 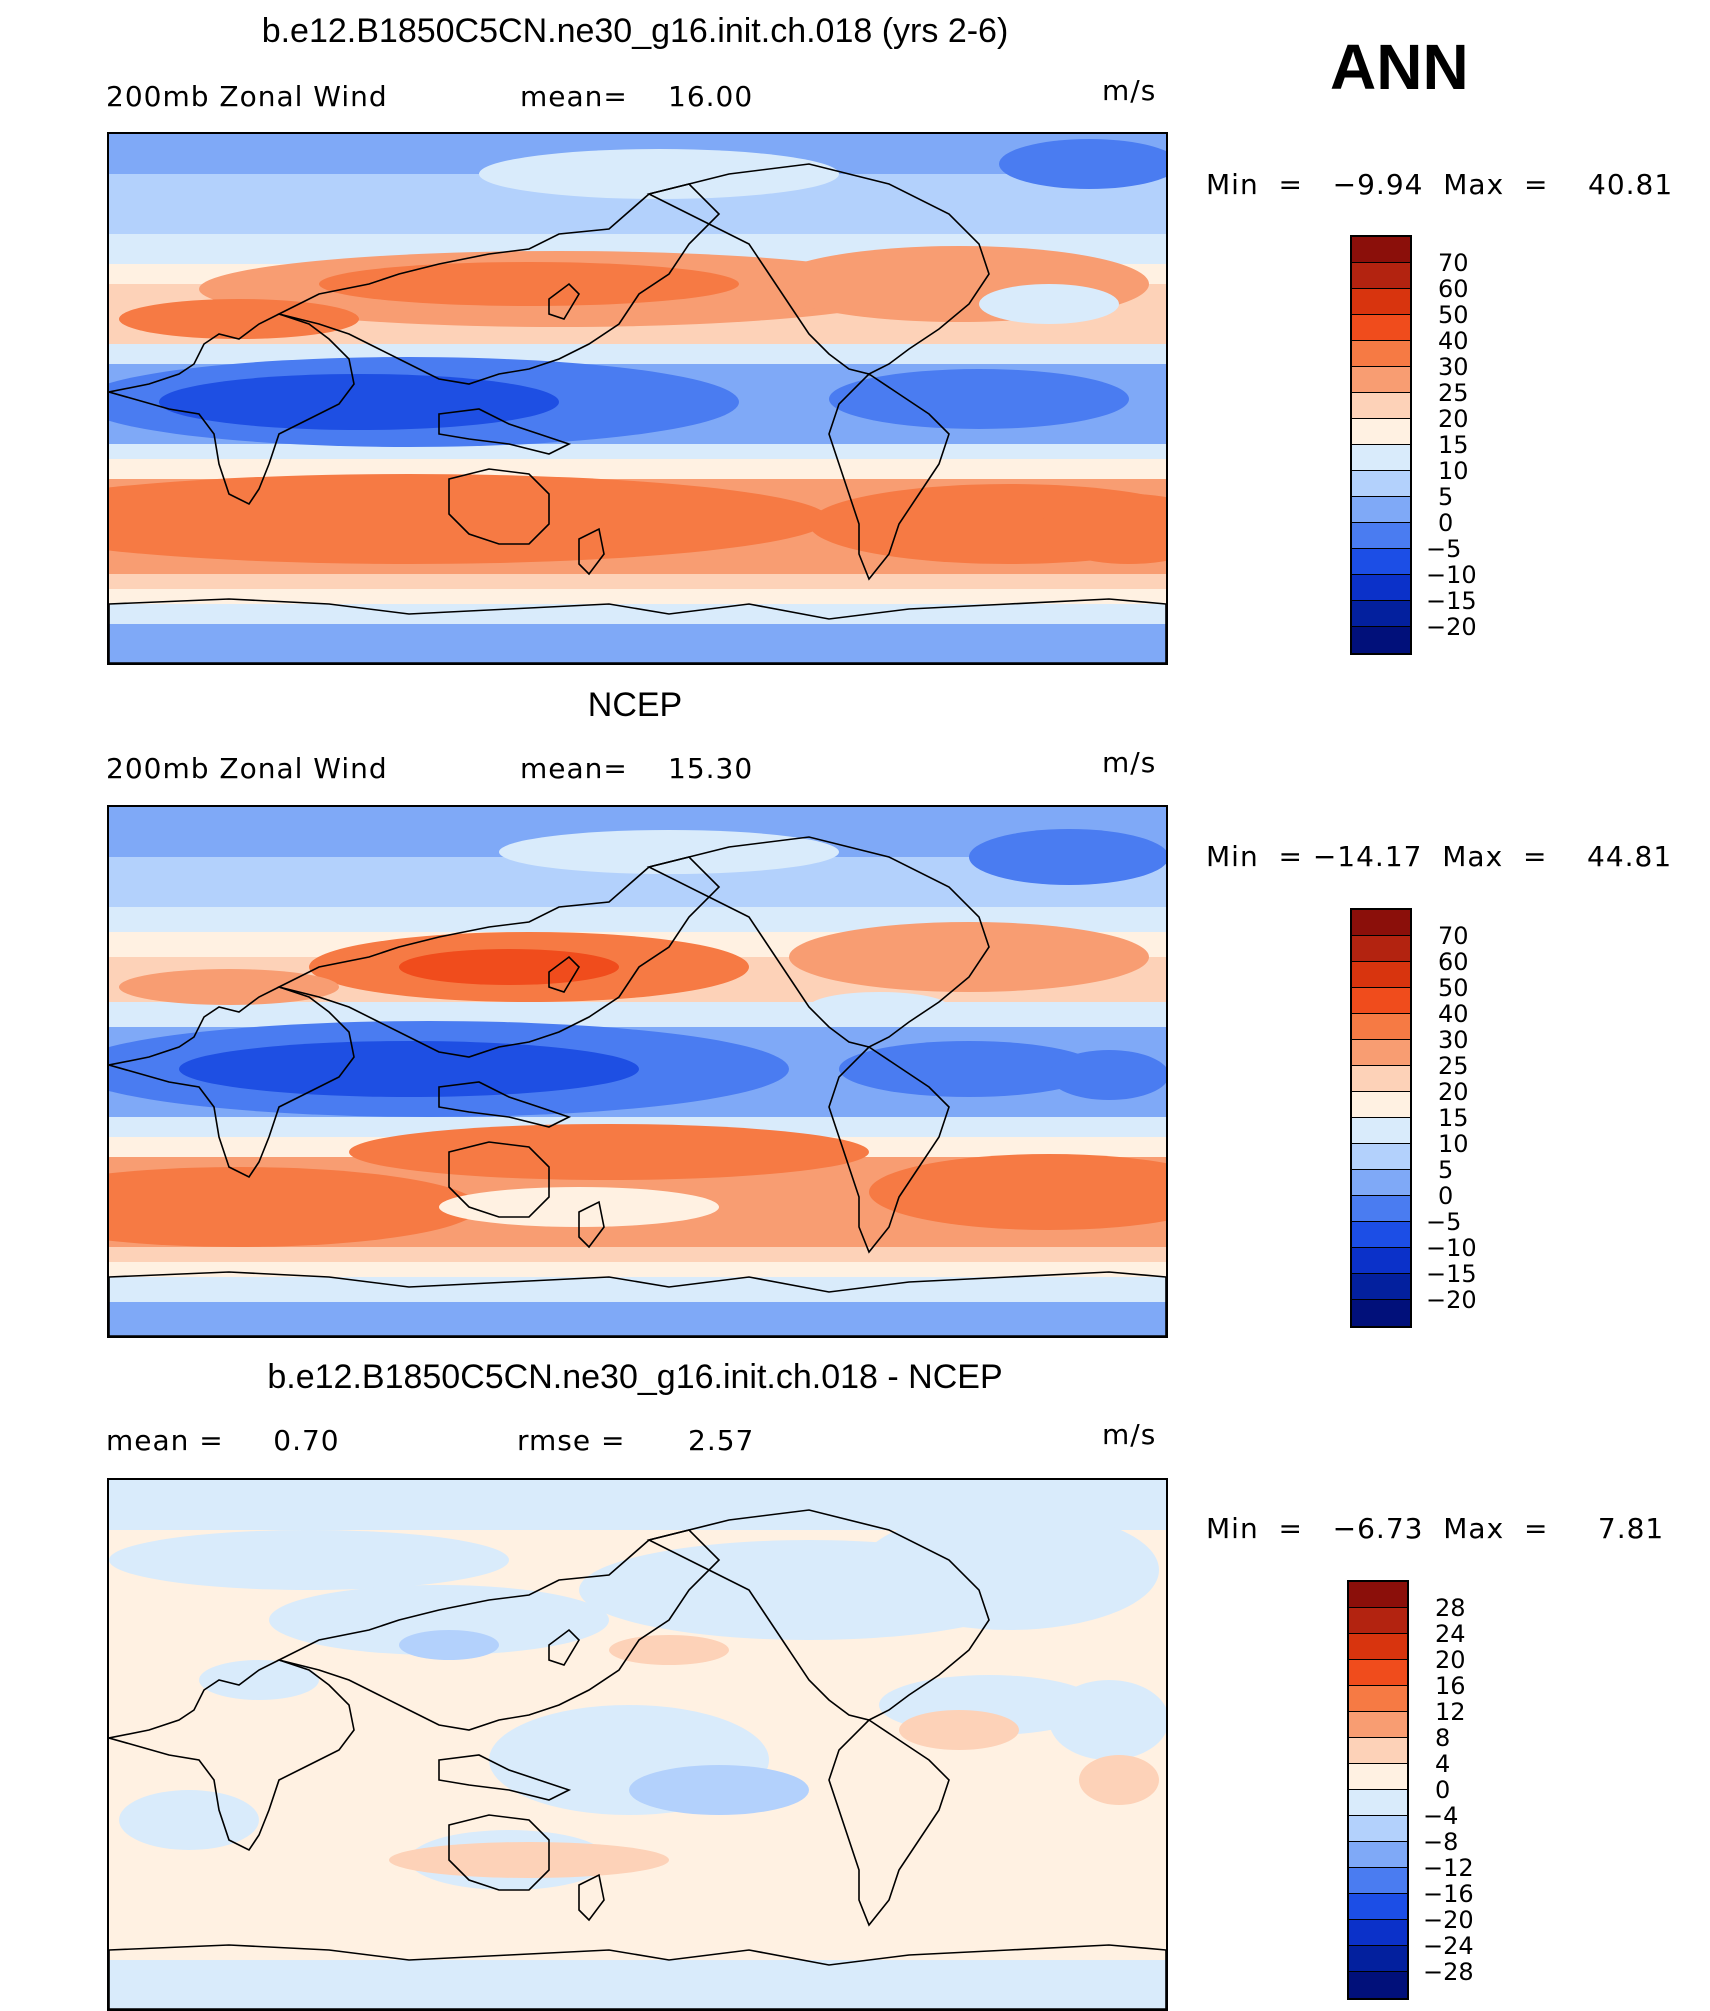 I want to click on panel-2-variable-label: 200mb Zonal Wind, so click(x=247, y=768).